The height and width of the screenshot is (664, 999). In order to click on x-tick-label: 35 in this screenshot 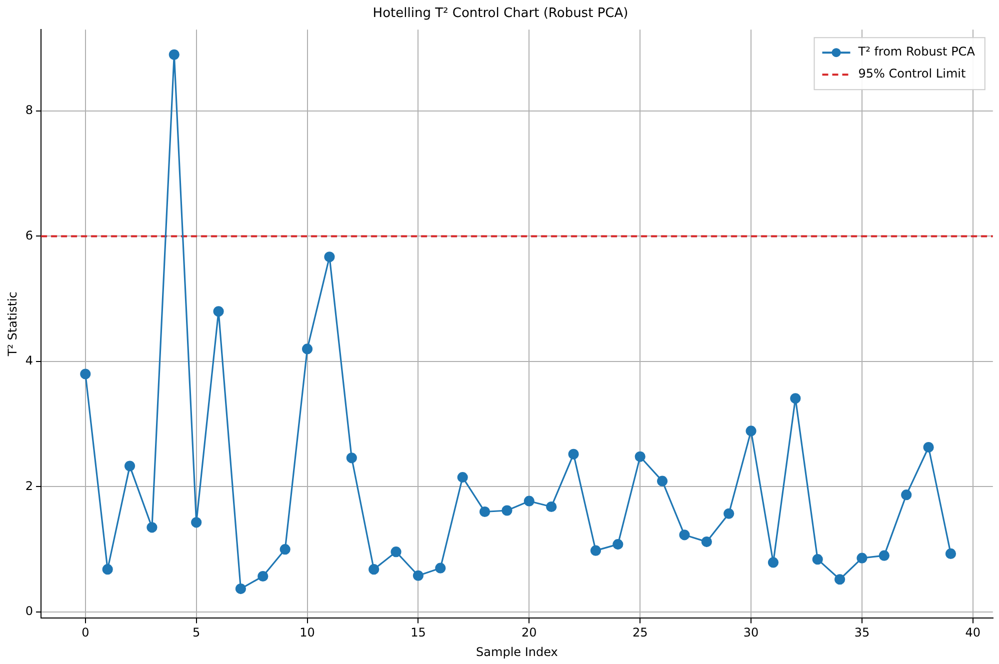, I will do `click(862, 633)`.